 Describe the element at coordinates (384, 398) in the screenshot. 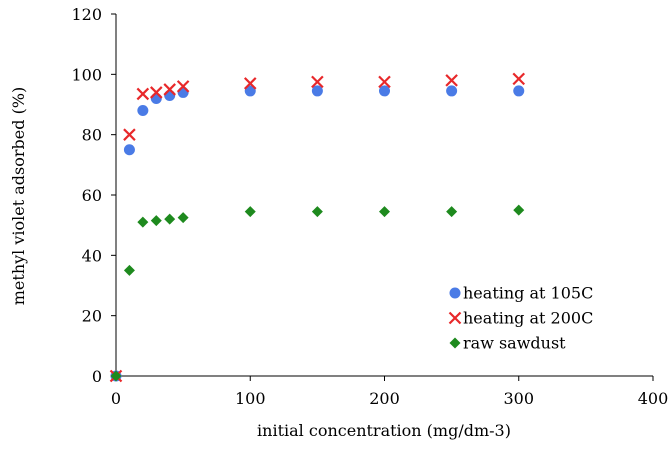

I see `x-tick-label: 200` at that location.